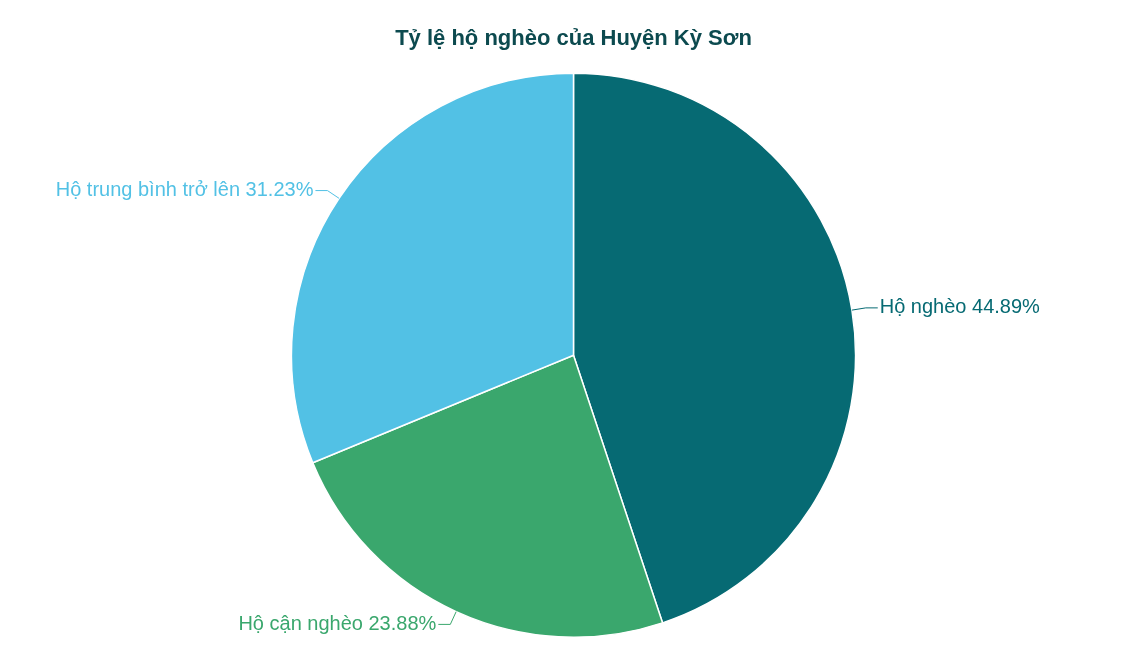 This screenshot has width=1147, height=659. What do you see at coordinates (573, 38) in the screenshot?
I see `chart-title: Tỷ lệ hộ nghèo của Huyện Kỳ Sơn` at bounding box center [573, 38].